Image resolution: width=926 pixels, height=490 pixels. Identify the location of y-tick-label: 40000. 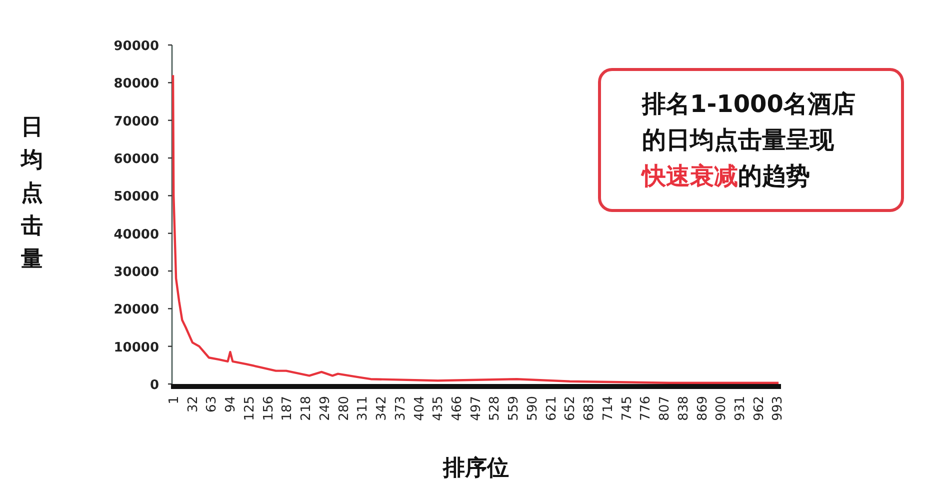
(136, 234).